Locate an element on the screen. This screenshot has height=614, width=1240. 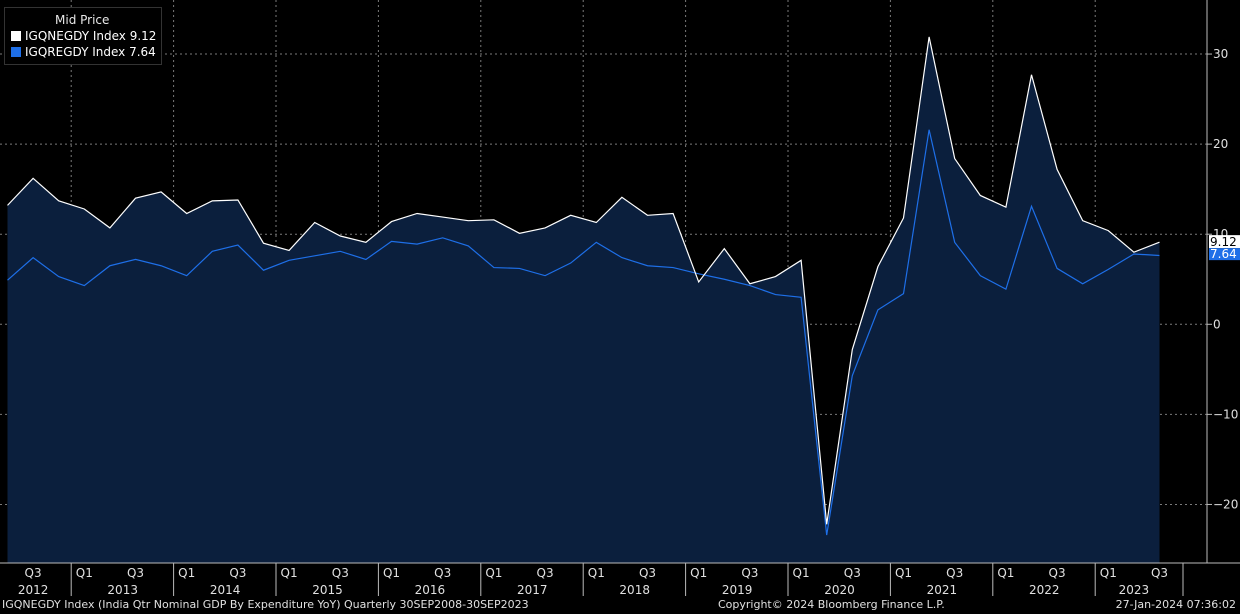
y-tick-label: −10 is located at coordinates (1225, 414).